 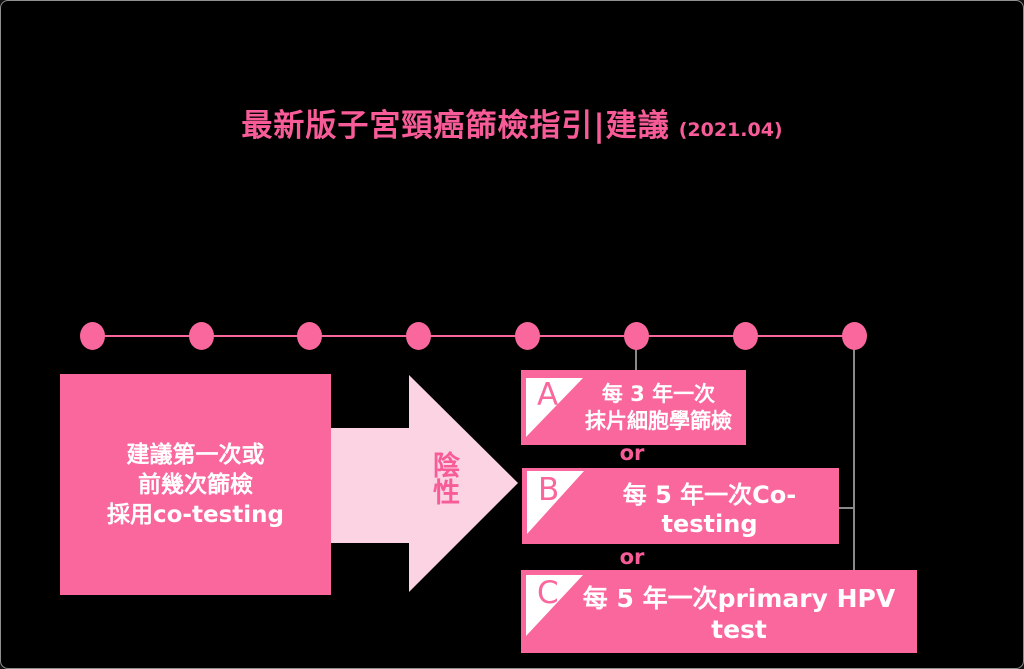 What do you see at coordinates (730, 130) in the screenshot?
I see `title-date: (2021.04)` at bounding box center [730, 130].